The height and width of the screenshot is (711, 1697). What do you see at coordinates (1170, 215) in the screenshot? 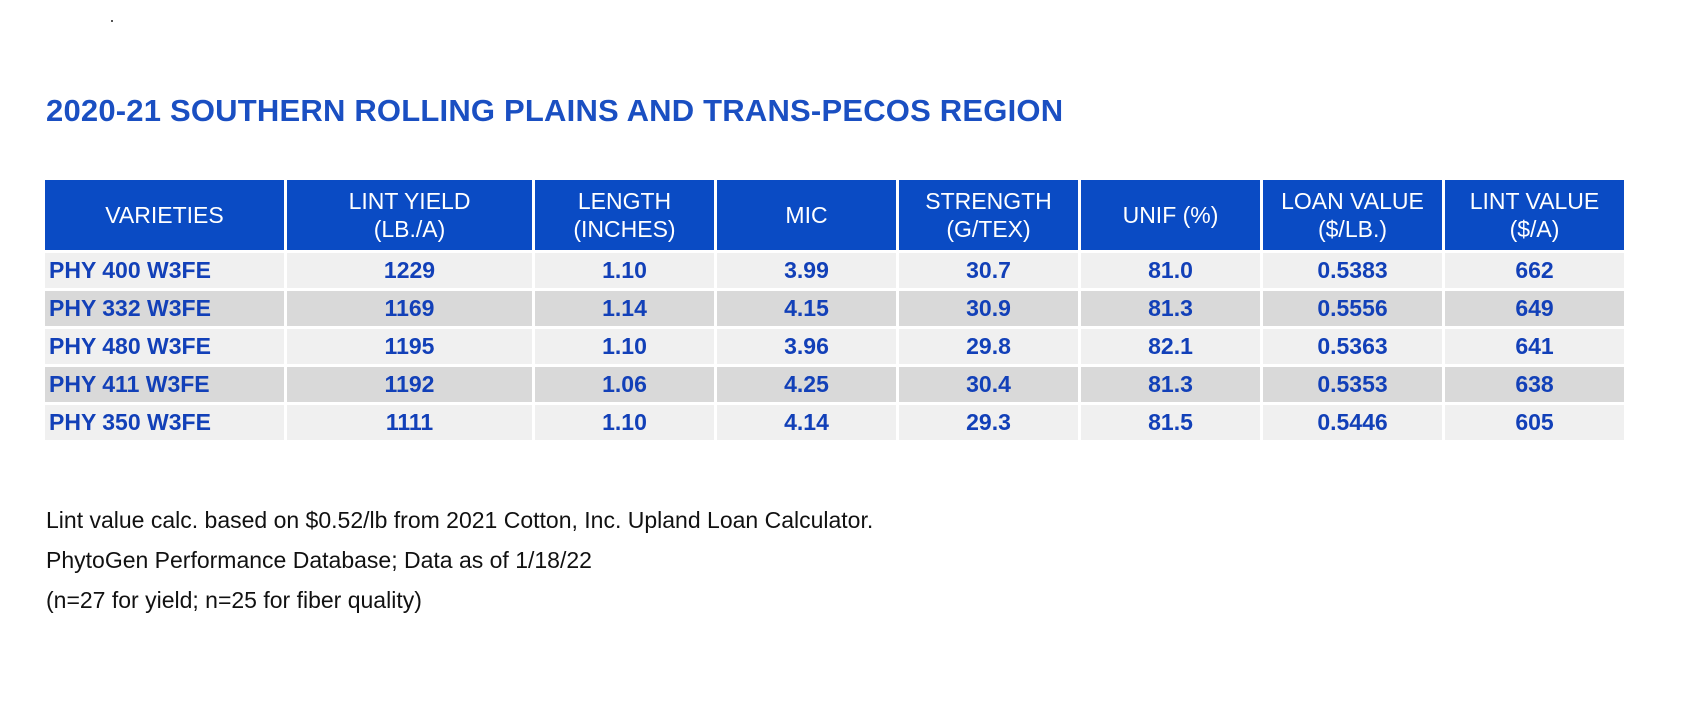
I see `header-uniformity: UNIF (%)` at bounding box center [1170, 215].